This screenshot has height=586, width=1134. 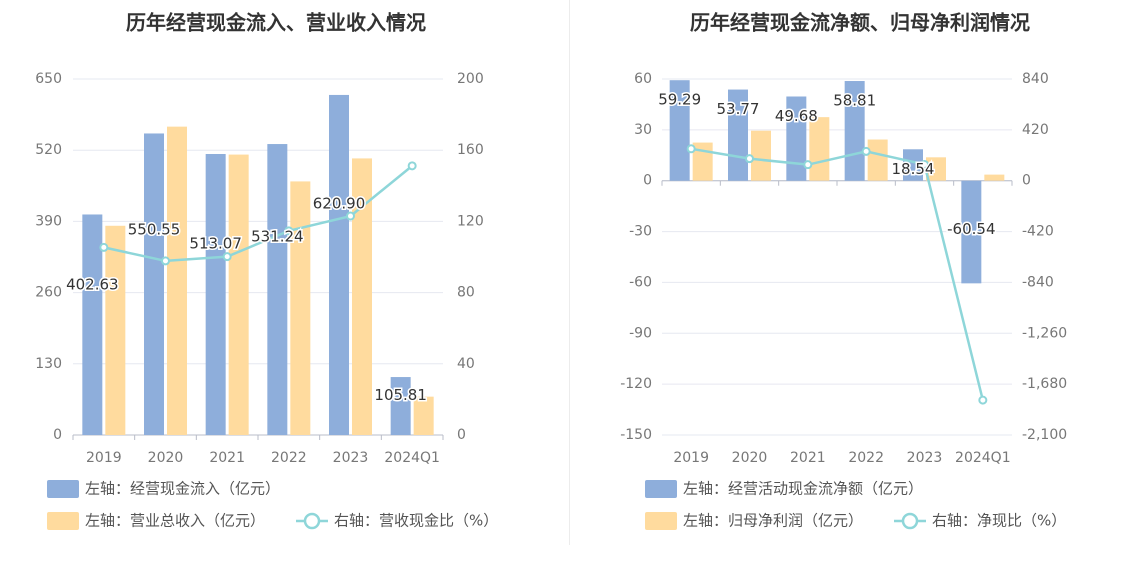 I want to click on x-axis-label: 2022, so click(x=289, y=458).